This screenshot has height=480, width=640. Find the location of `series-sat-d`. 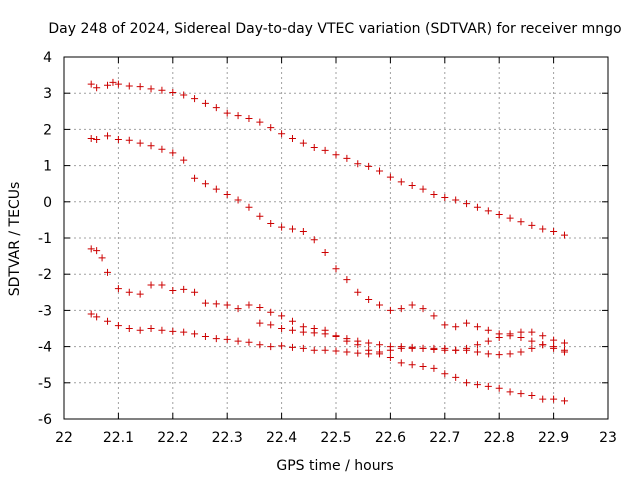

series-sat-d is located at coordinates (327, 334).